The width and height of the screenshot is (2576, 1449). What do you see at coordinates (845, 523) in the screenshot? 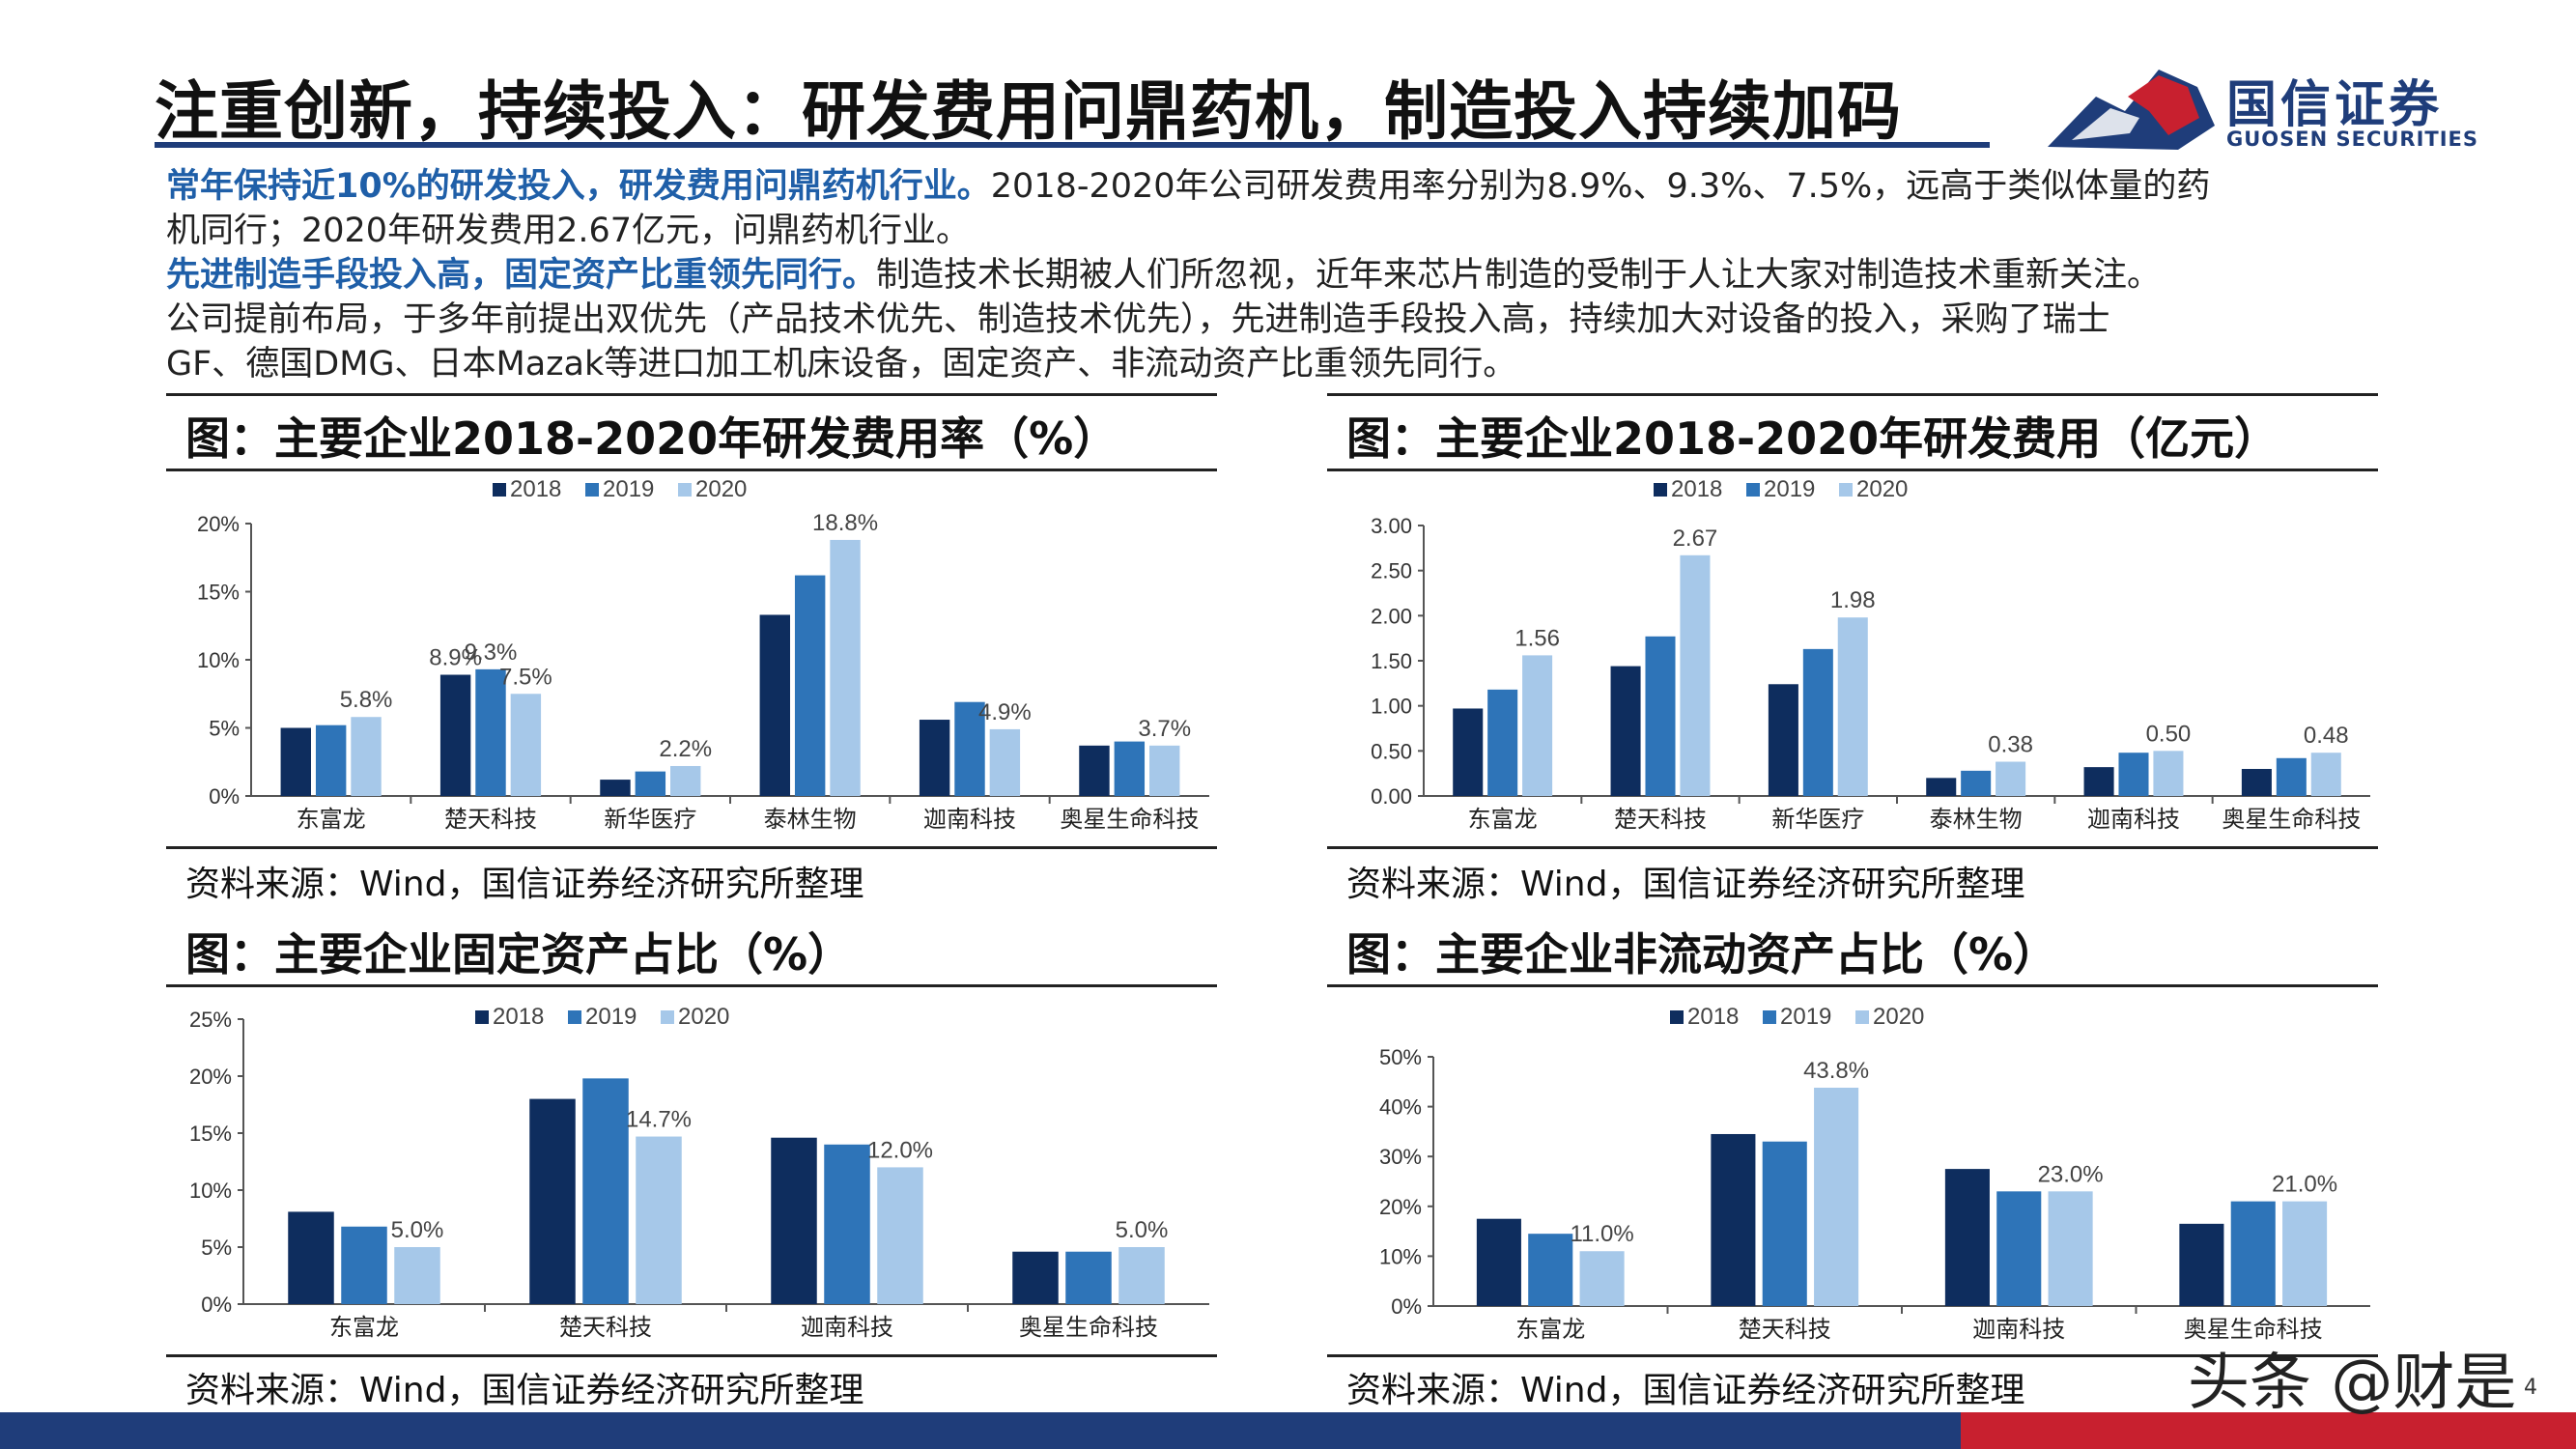
I see `data-label: 18.8%` at bounding box center [845, 523].